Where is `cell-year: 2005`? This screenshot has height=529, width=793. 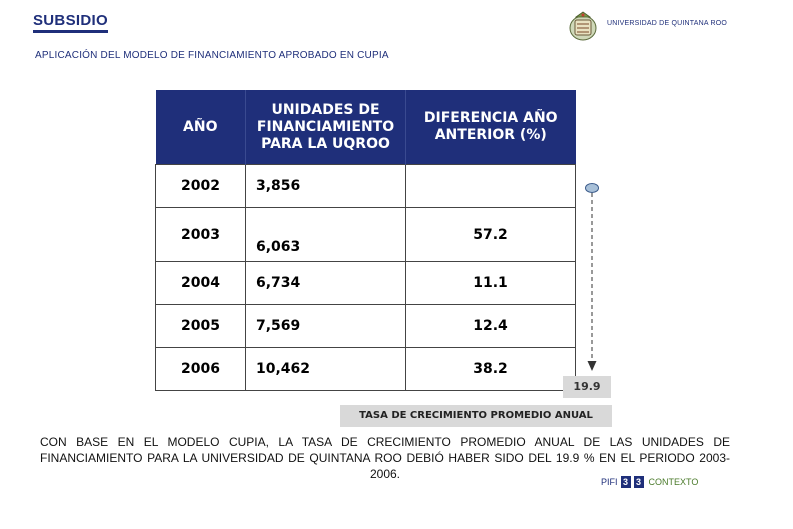 cell-year: 2005 is located at coordinates (200, 326).